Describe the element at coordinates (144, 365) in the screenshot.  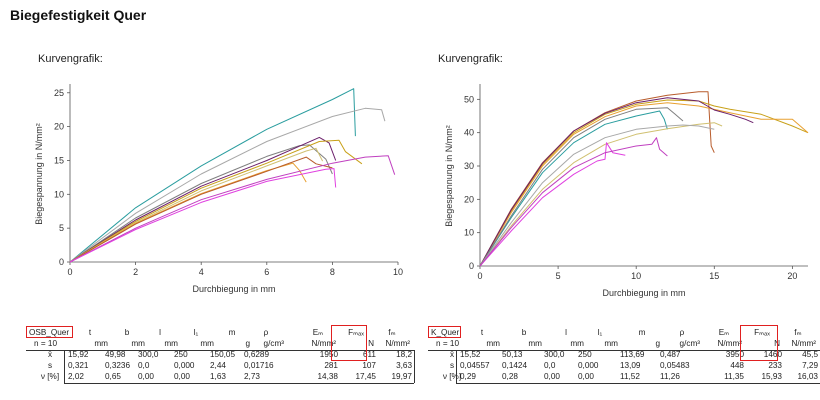
I see `table-cell: 0,0` at that location.